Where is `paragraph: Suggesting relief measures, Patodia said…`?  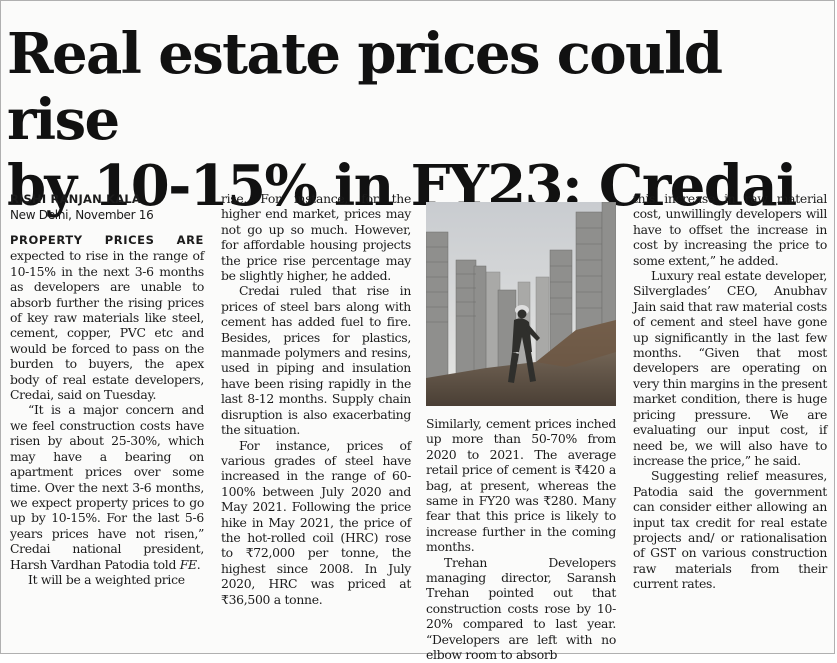
paragraph: Suggesting relief measures, Patodia said… is located at coordinates (730, 529).